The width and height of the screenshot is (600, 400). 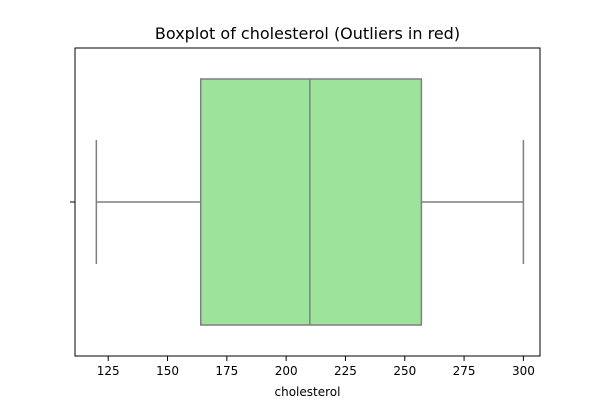 What do you see at coordinates (316, 367) in the screenshot?
I see `x-axis: 125 150 175 200 225 250 275 300` at bounding box center [316, 367].